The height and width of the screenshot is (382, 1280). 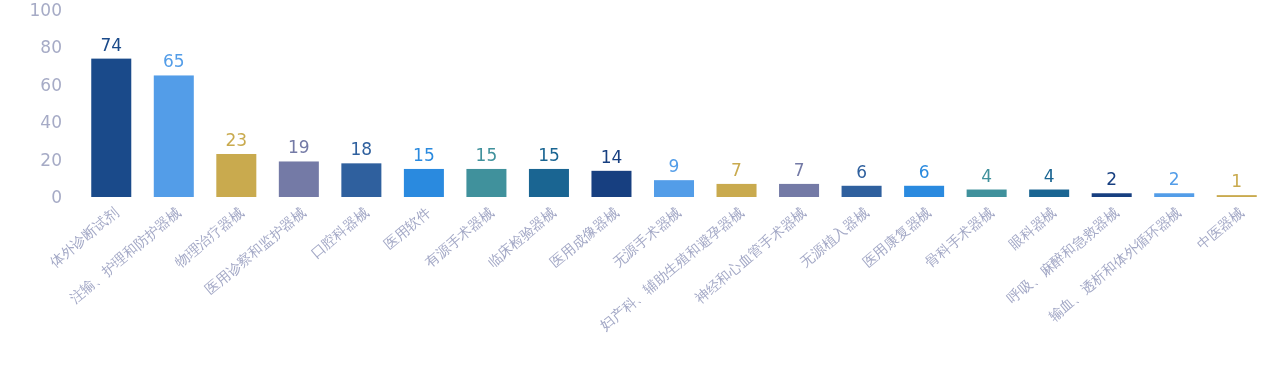 I want to click on x-tick-label: 口腔科器械, so click(x=339, y=233).